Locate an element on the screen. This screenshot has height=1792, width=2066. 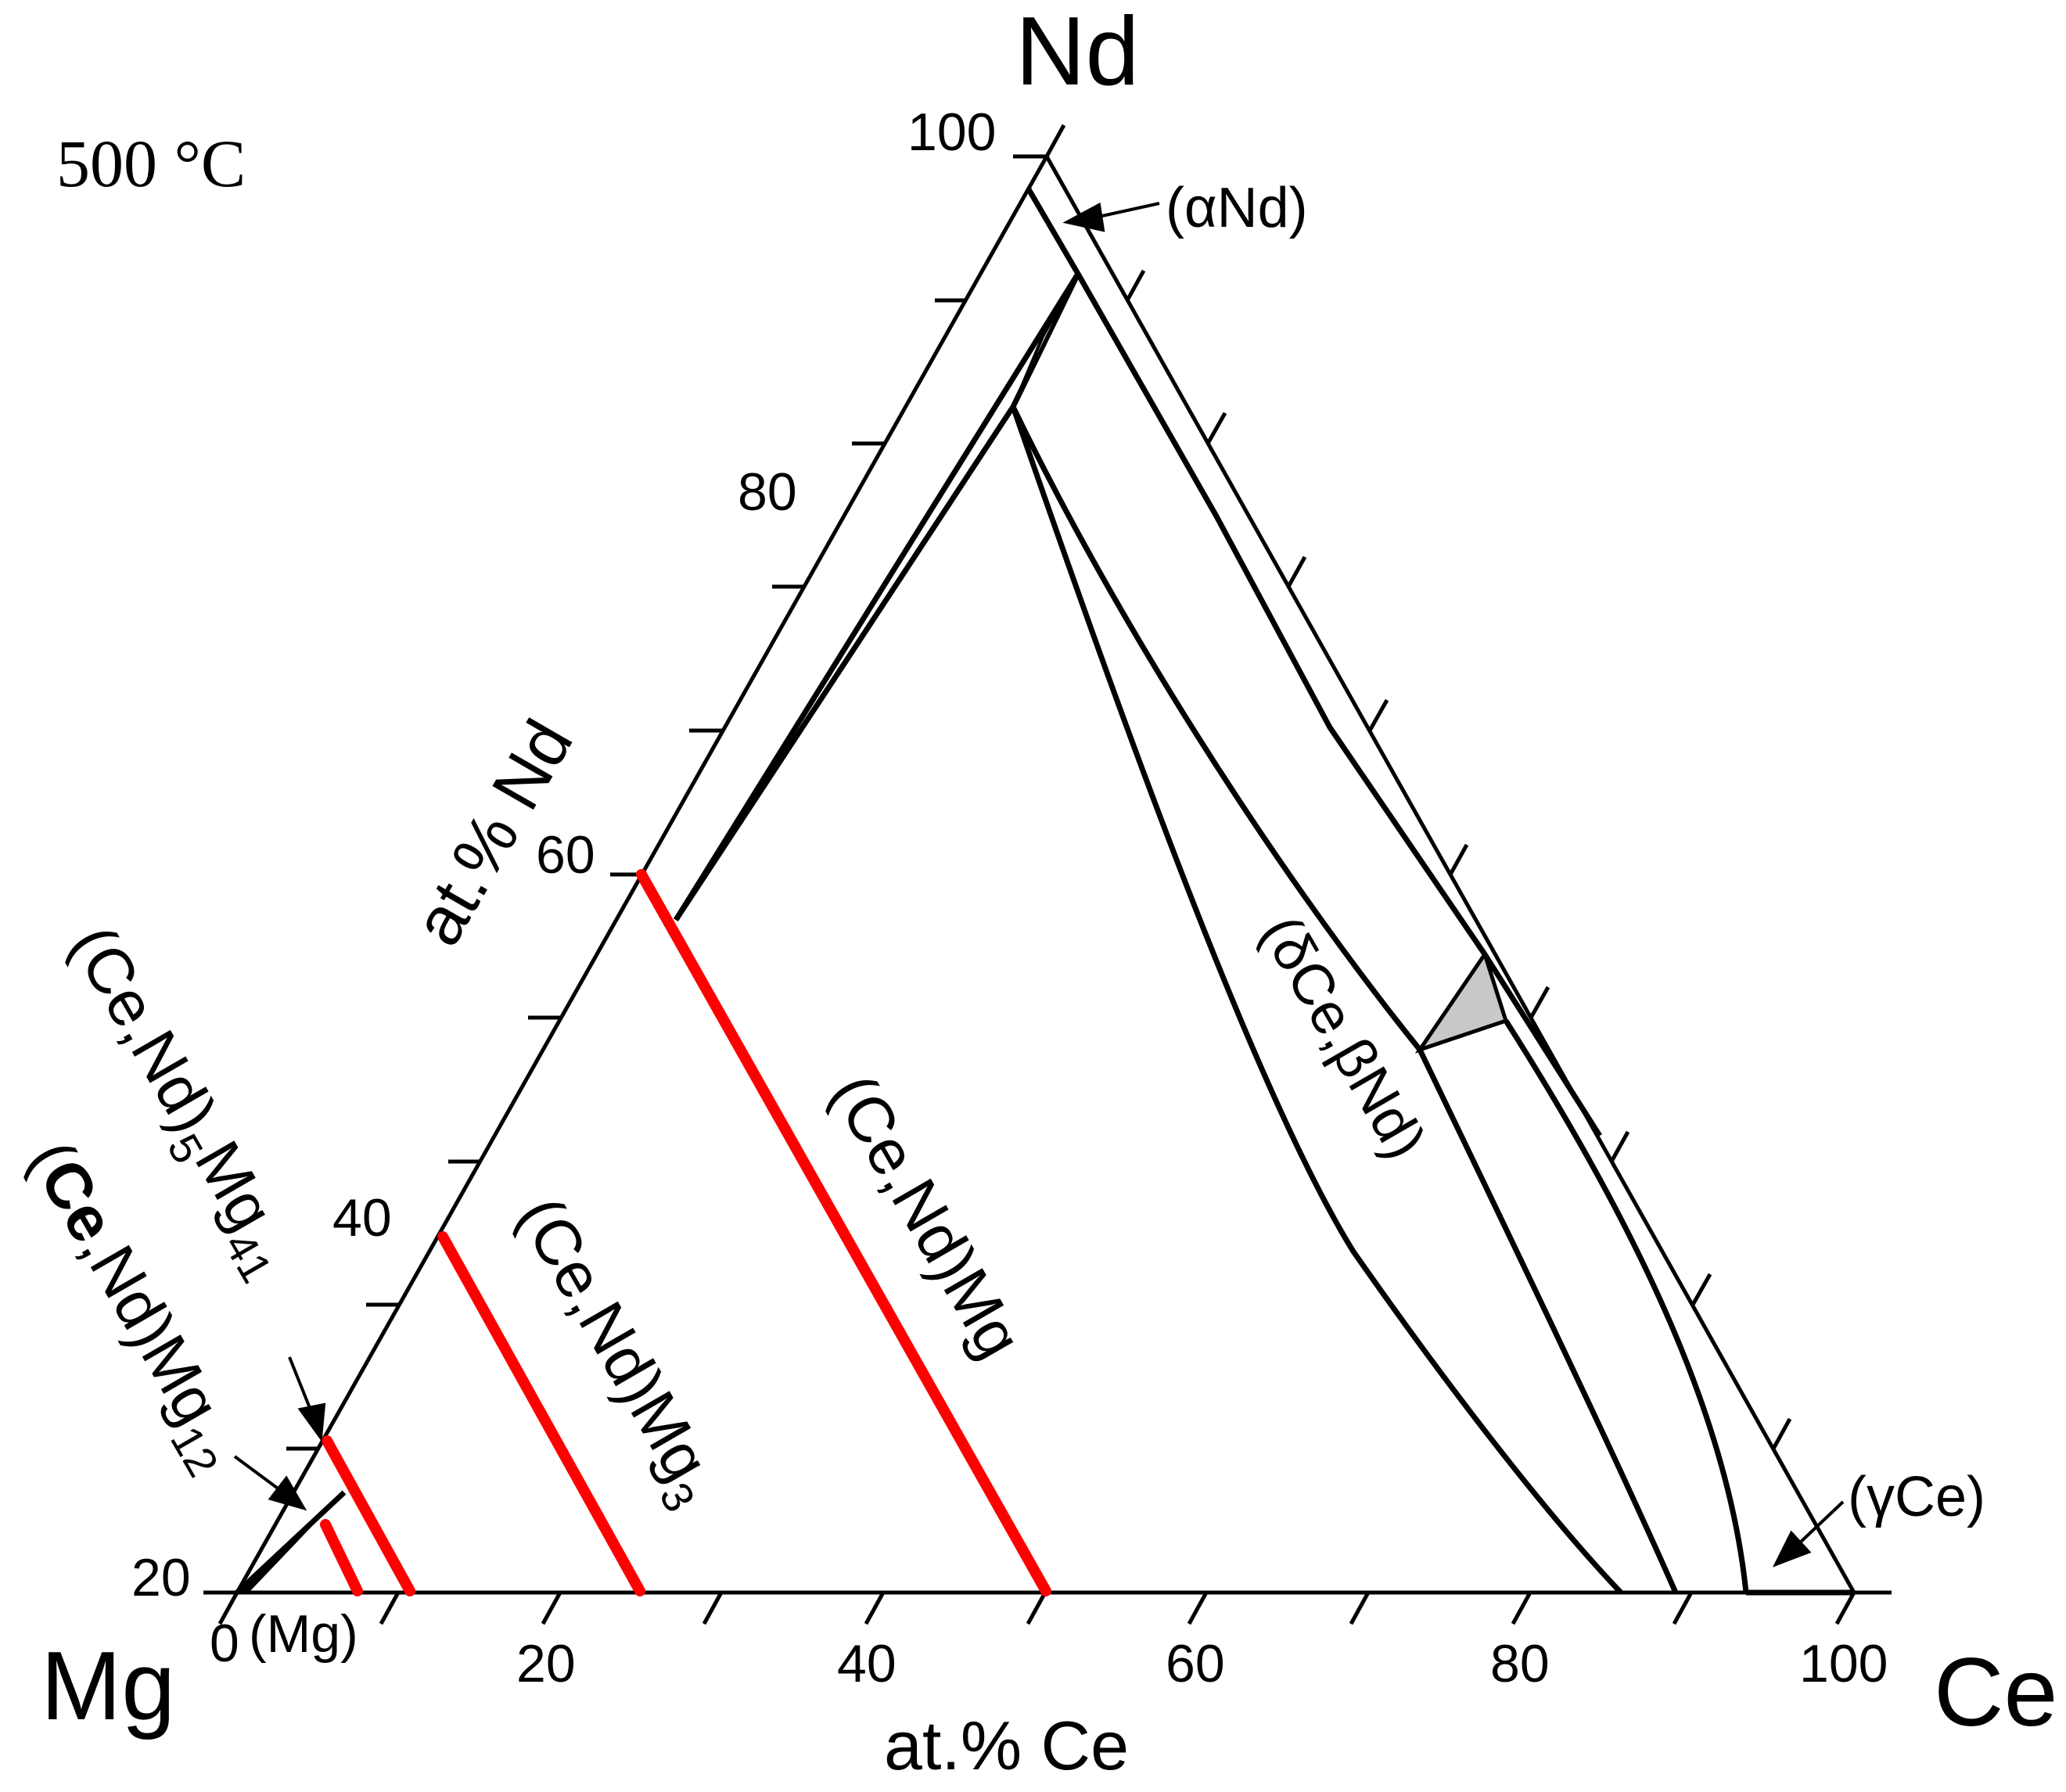
three-phase-region-top is located at coordinates (1045, 340).